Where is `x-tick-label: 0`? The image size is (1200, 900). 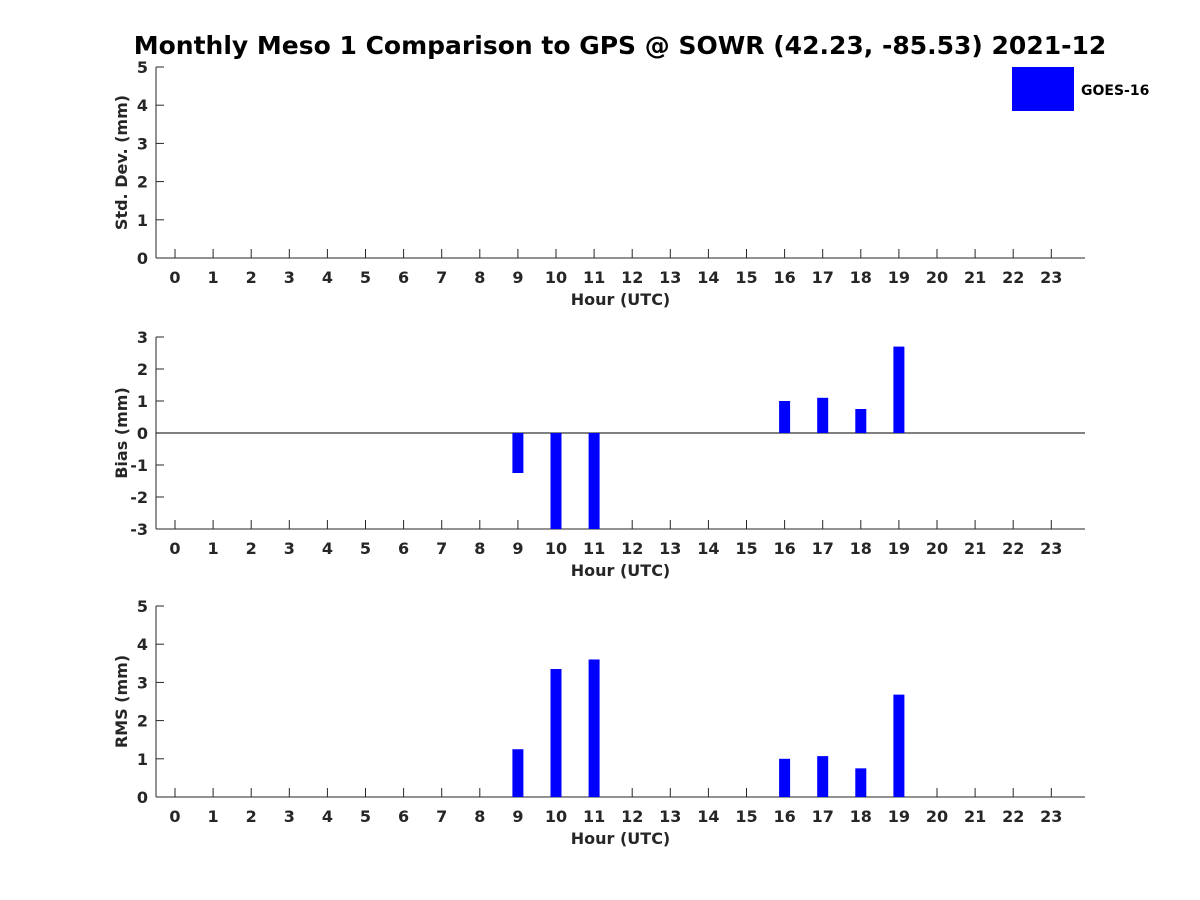
x-tick-label: 0 is located at coordinates (174, 548).